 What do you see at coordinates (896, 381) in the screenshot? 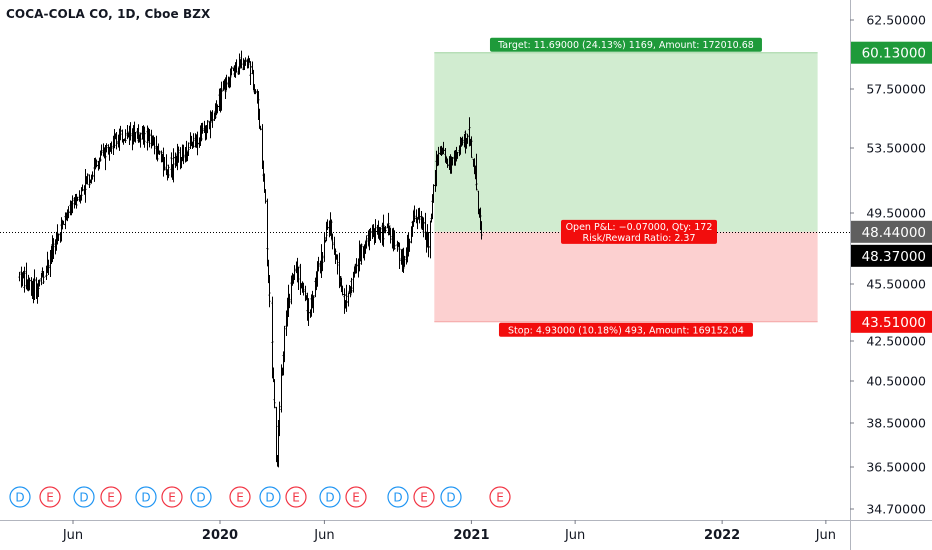
I see `price-tick-label: 40.50000` at bounding box center [896, 381].